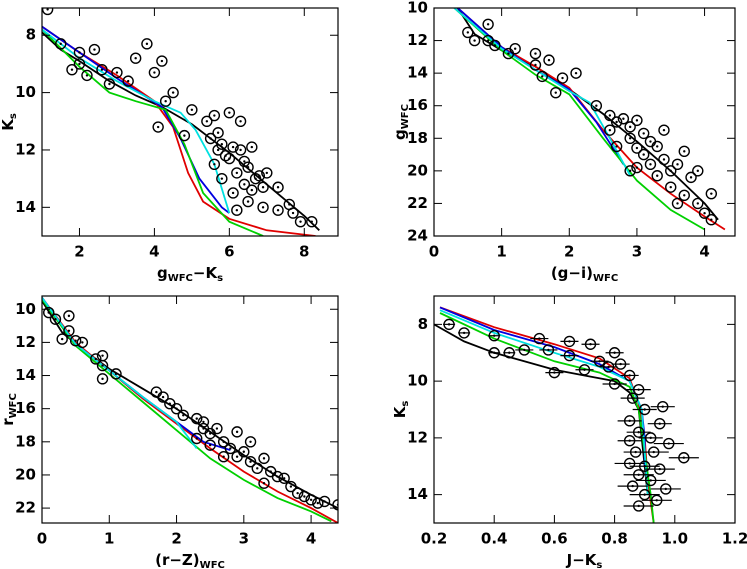 The height and width of the screenshot is (569, 747). I want to click on x-axis-label: gWFC−Ks, so click(190, 274).